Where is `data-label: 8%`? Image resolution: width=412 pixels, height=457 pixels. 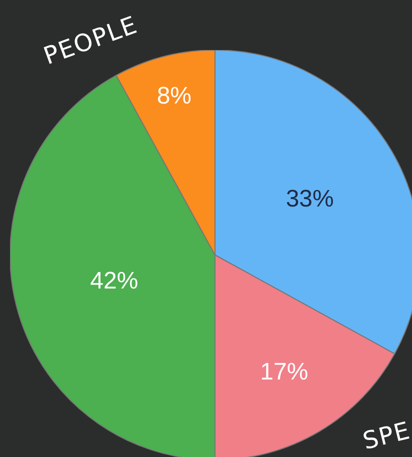
data-label: 8% is located at coordinates (174, 96).